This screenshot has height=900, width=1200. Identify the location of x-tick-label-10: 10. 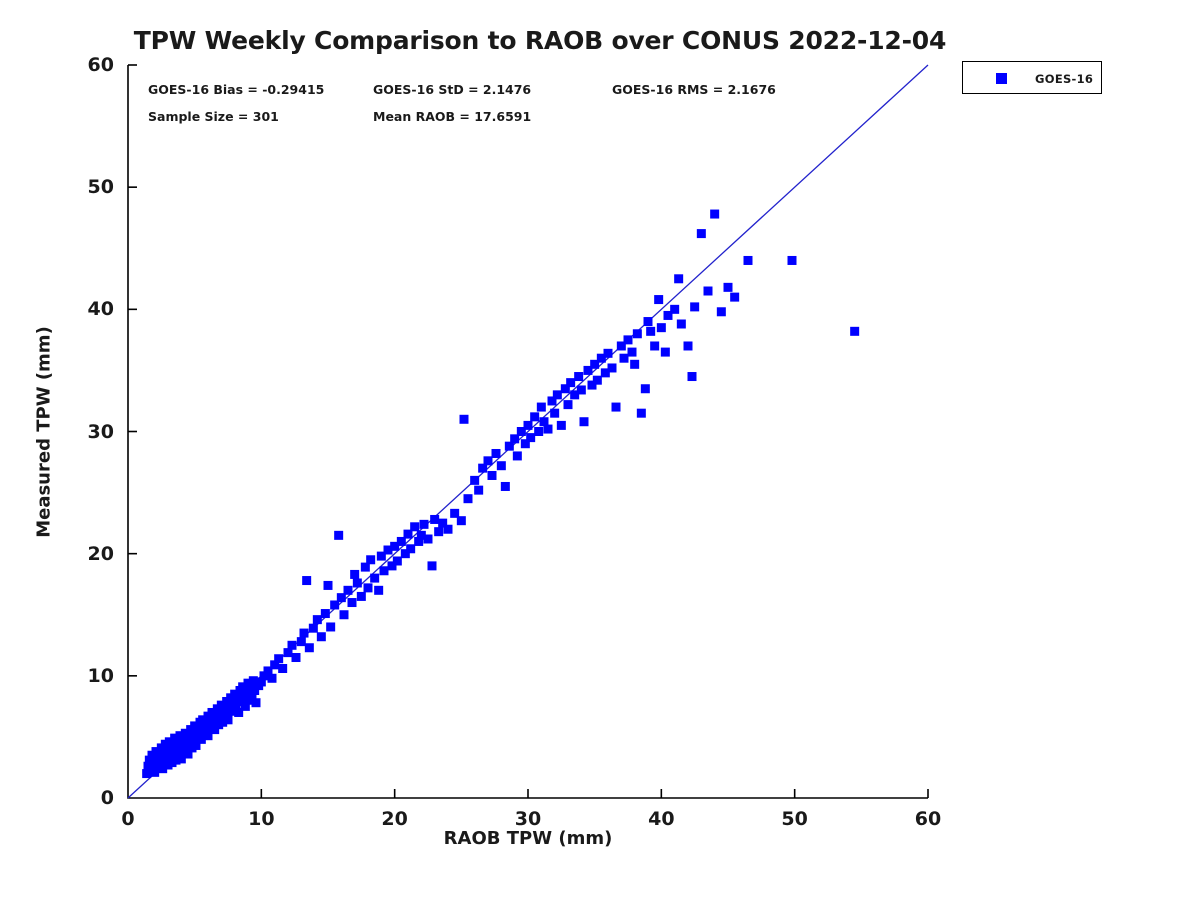
(261, 819).